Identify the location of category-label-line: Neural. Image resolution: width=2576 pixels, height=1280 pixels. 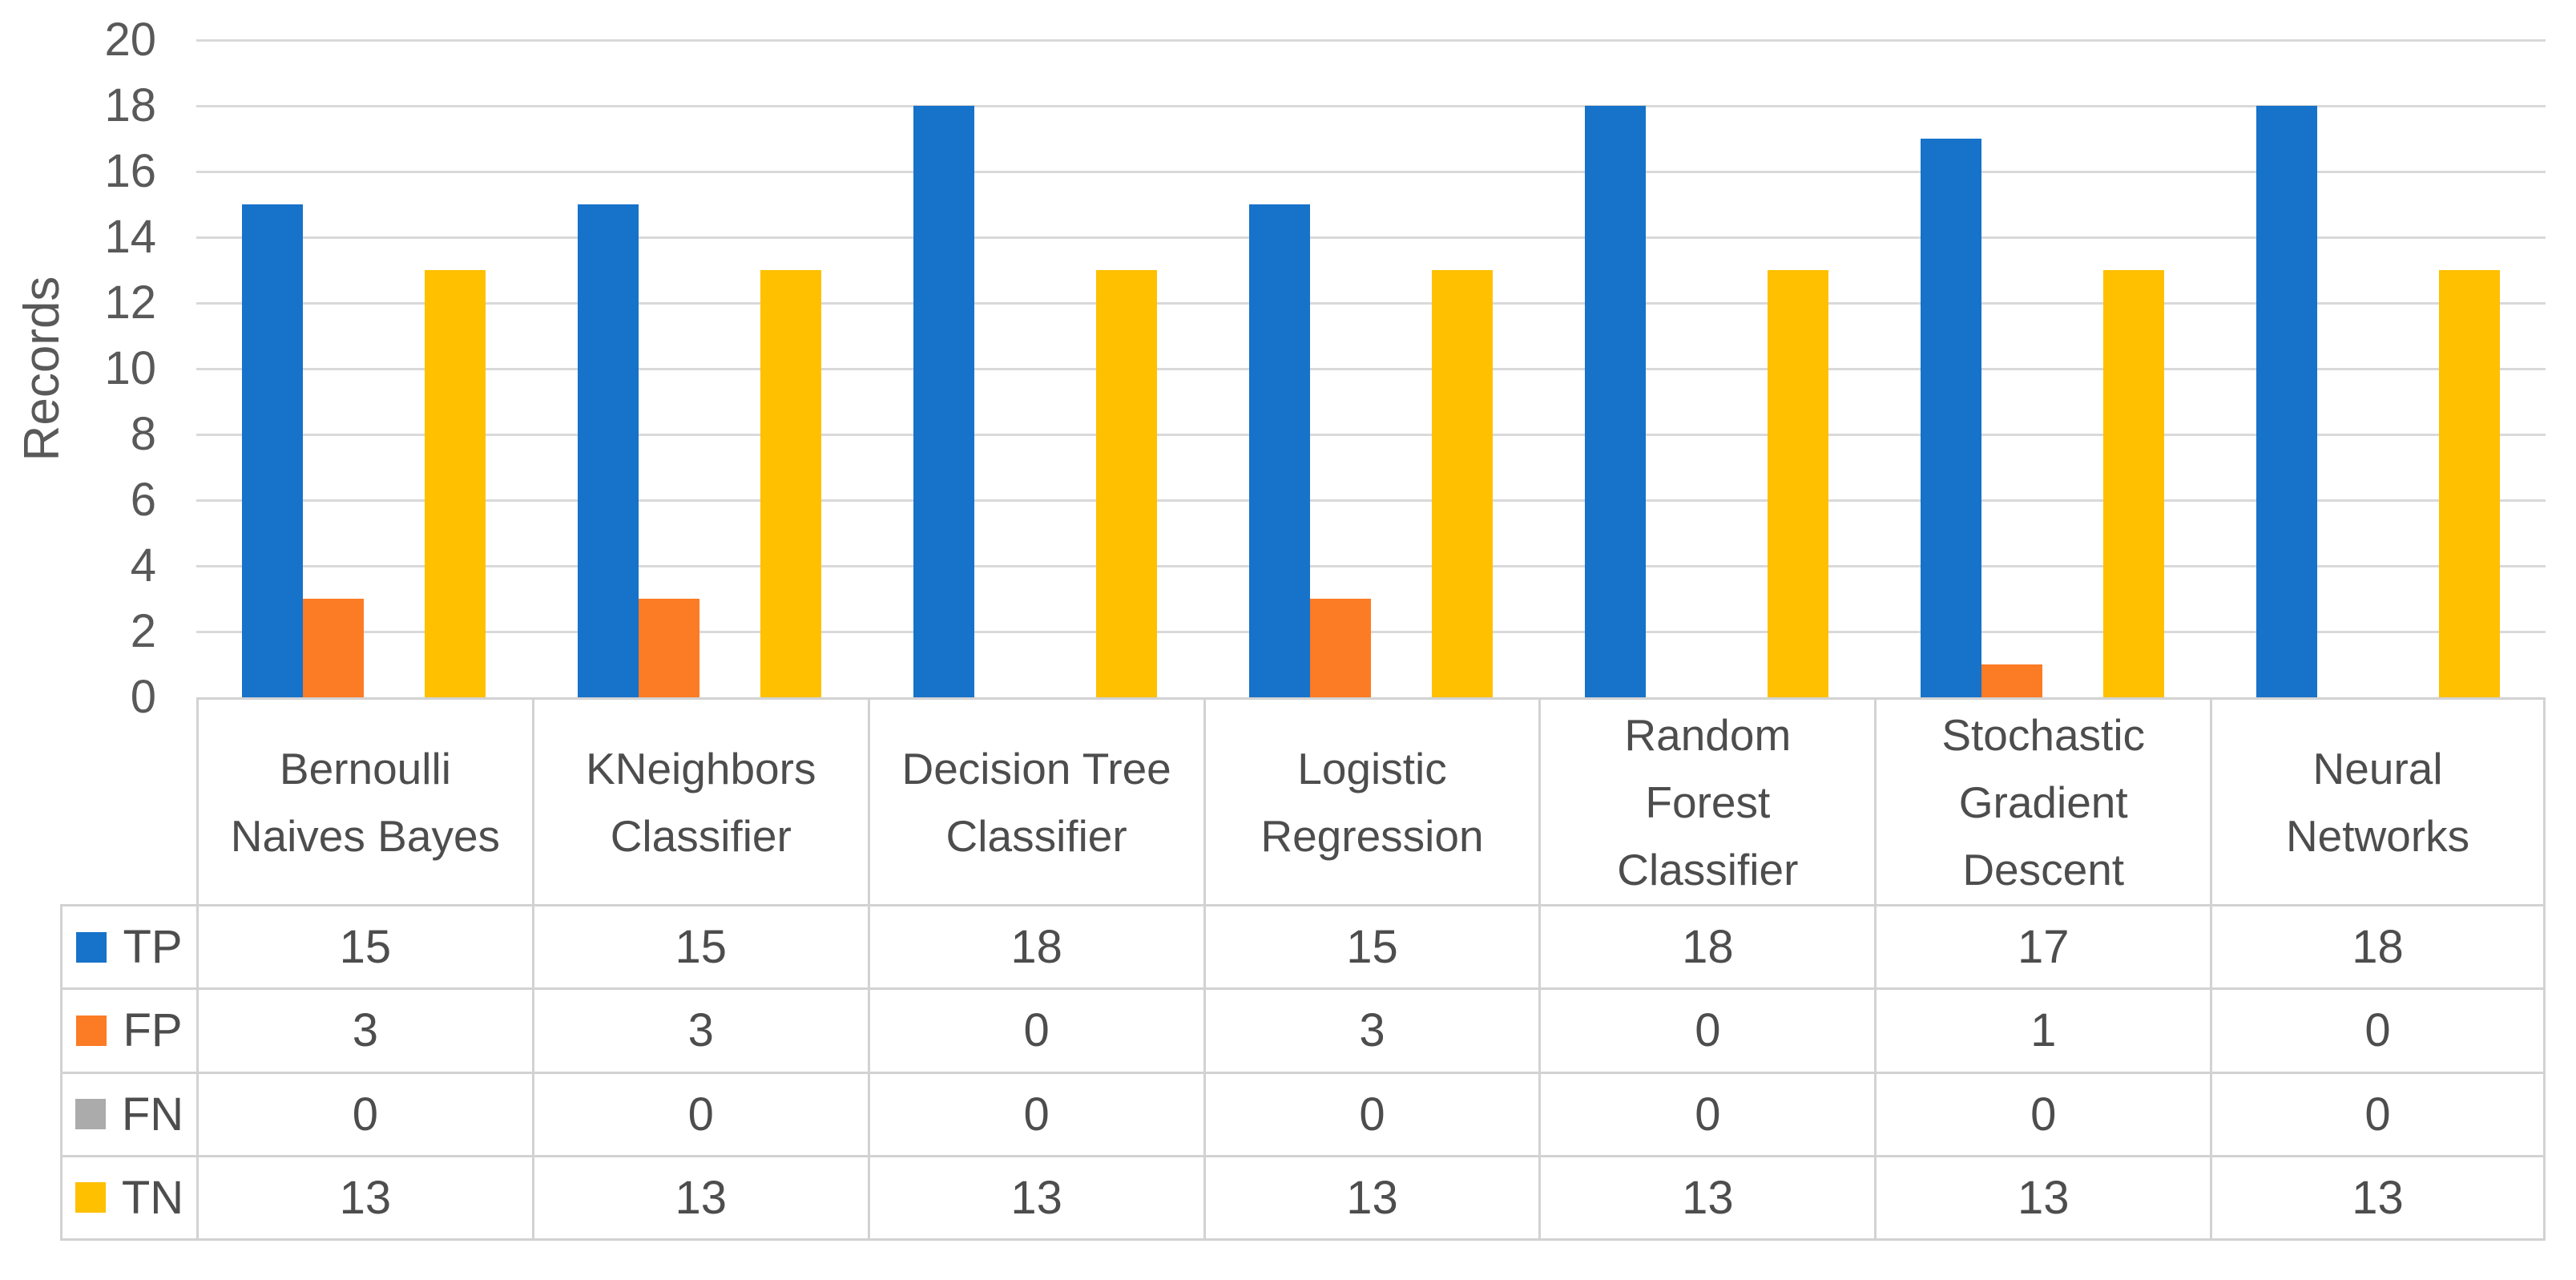
(2377, 768).